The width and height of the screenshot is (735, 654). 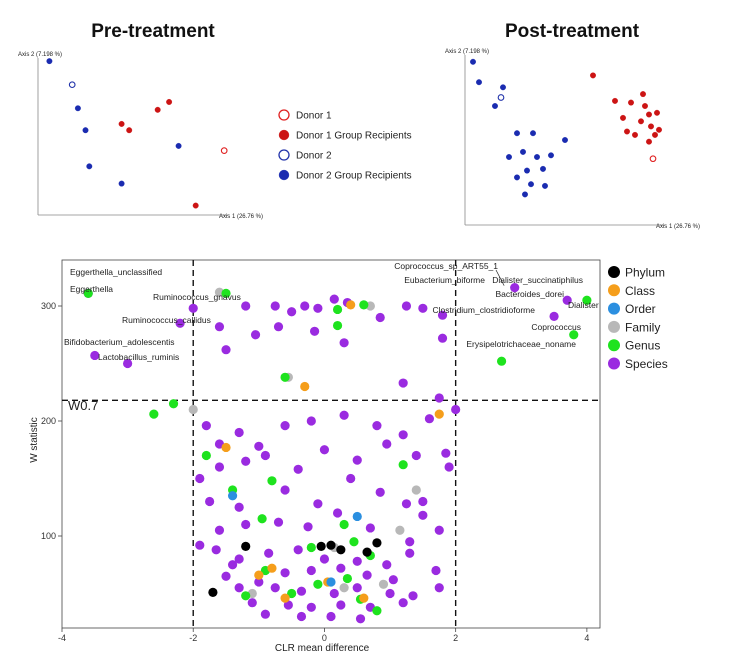 I want to click on legend-marker-class, so click(x=614, y=290).